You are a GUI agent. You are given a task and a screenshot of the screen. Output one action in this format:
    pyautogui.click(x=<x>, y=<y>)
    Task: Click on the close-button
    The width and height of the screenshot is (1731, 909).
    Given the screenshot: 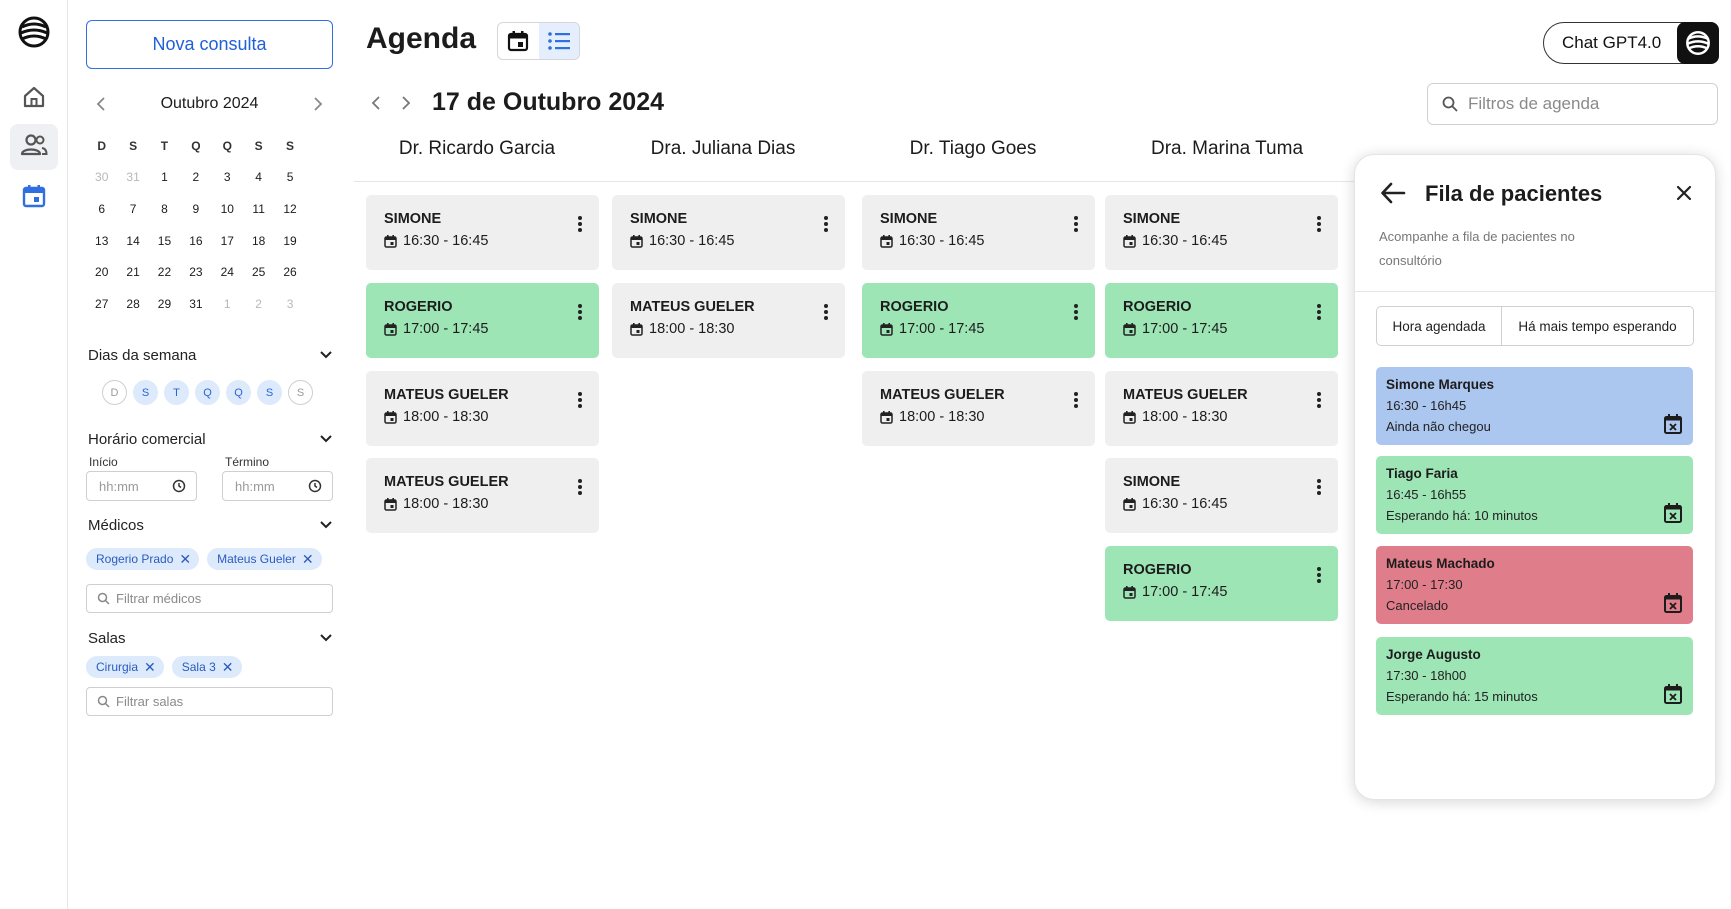 What is the action you would take?
    pyautogui.click(x=1685, y=194)
    